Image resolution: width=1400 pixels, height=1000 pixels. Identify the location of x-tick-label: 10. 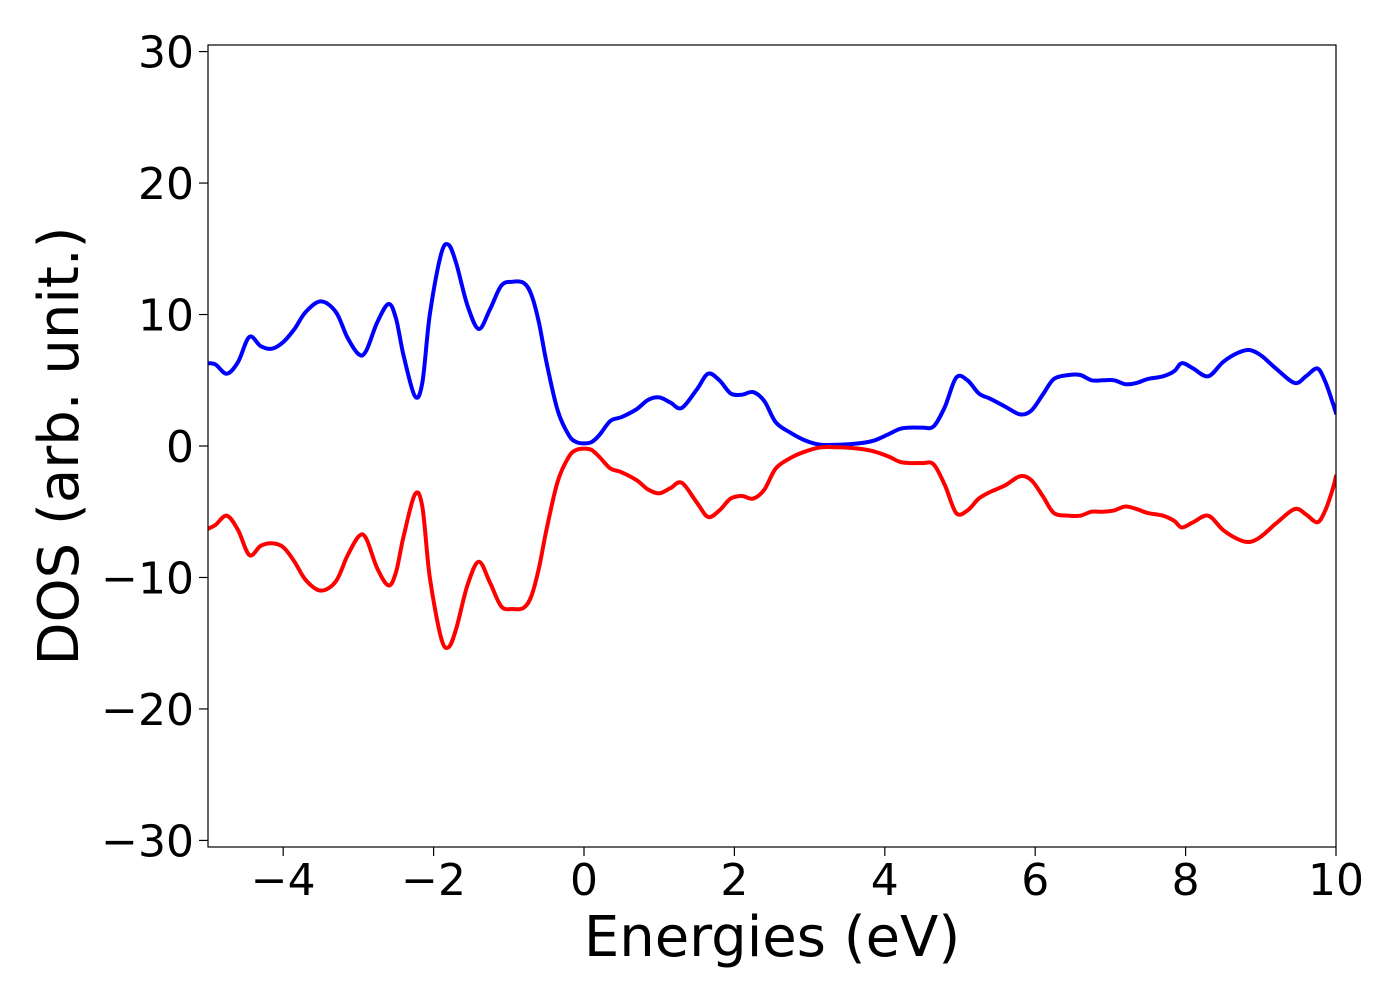
(1336, 880).